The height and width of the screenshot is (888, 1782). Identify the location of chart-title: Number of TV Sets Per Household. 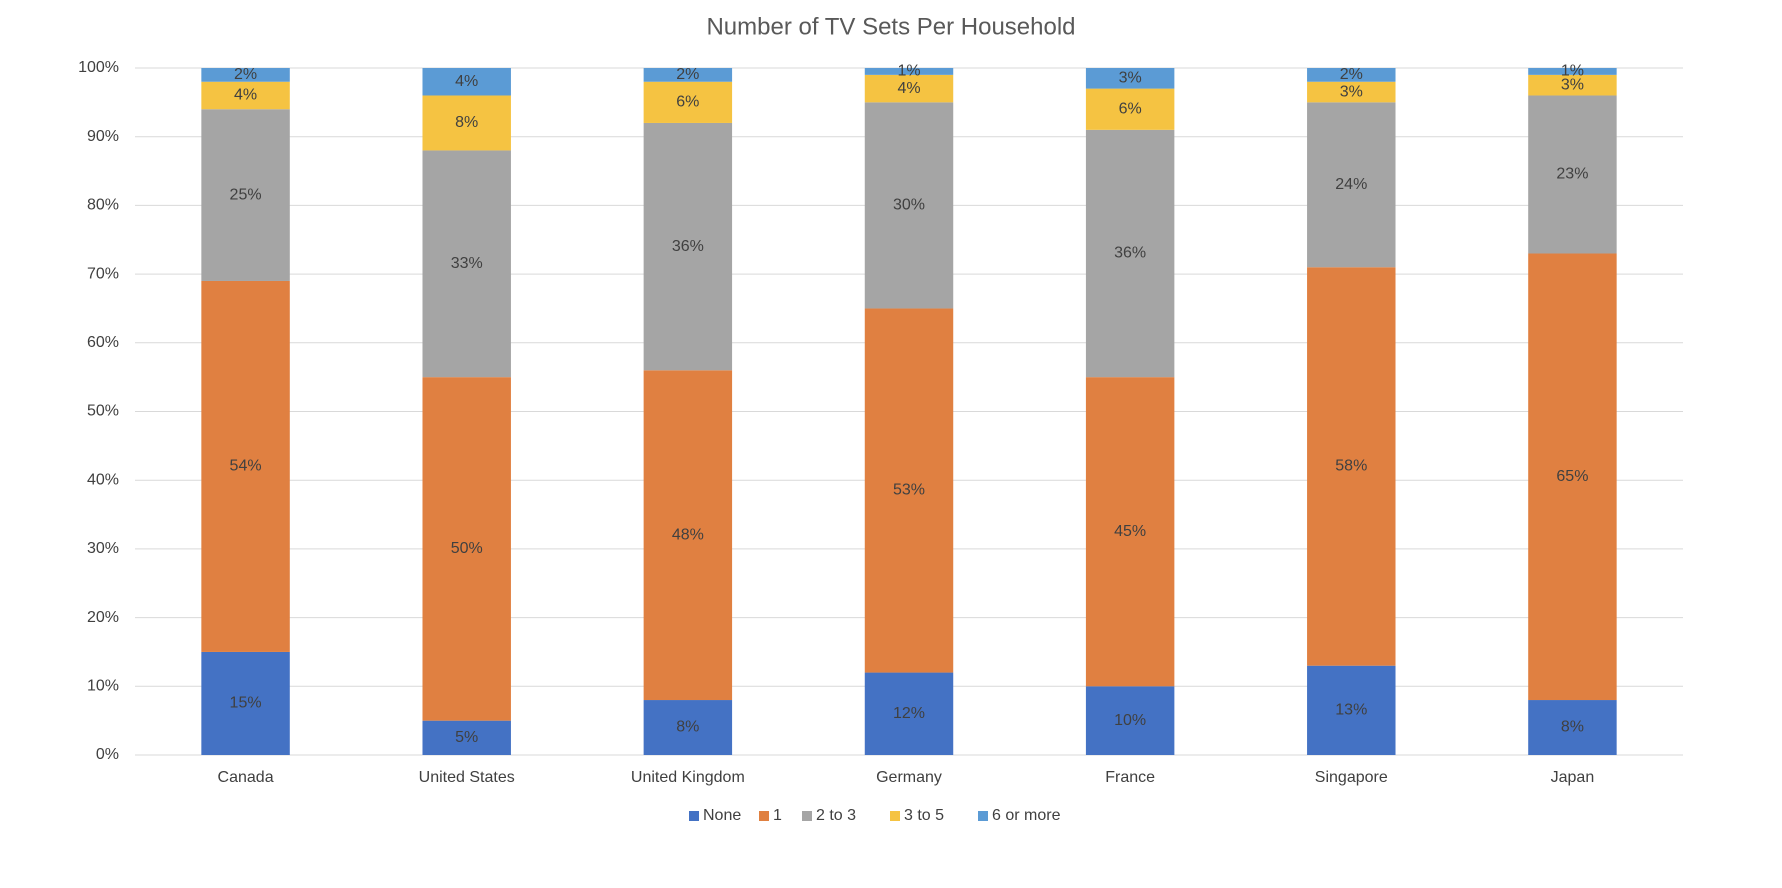
(890, 26).